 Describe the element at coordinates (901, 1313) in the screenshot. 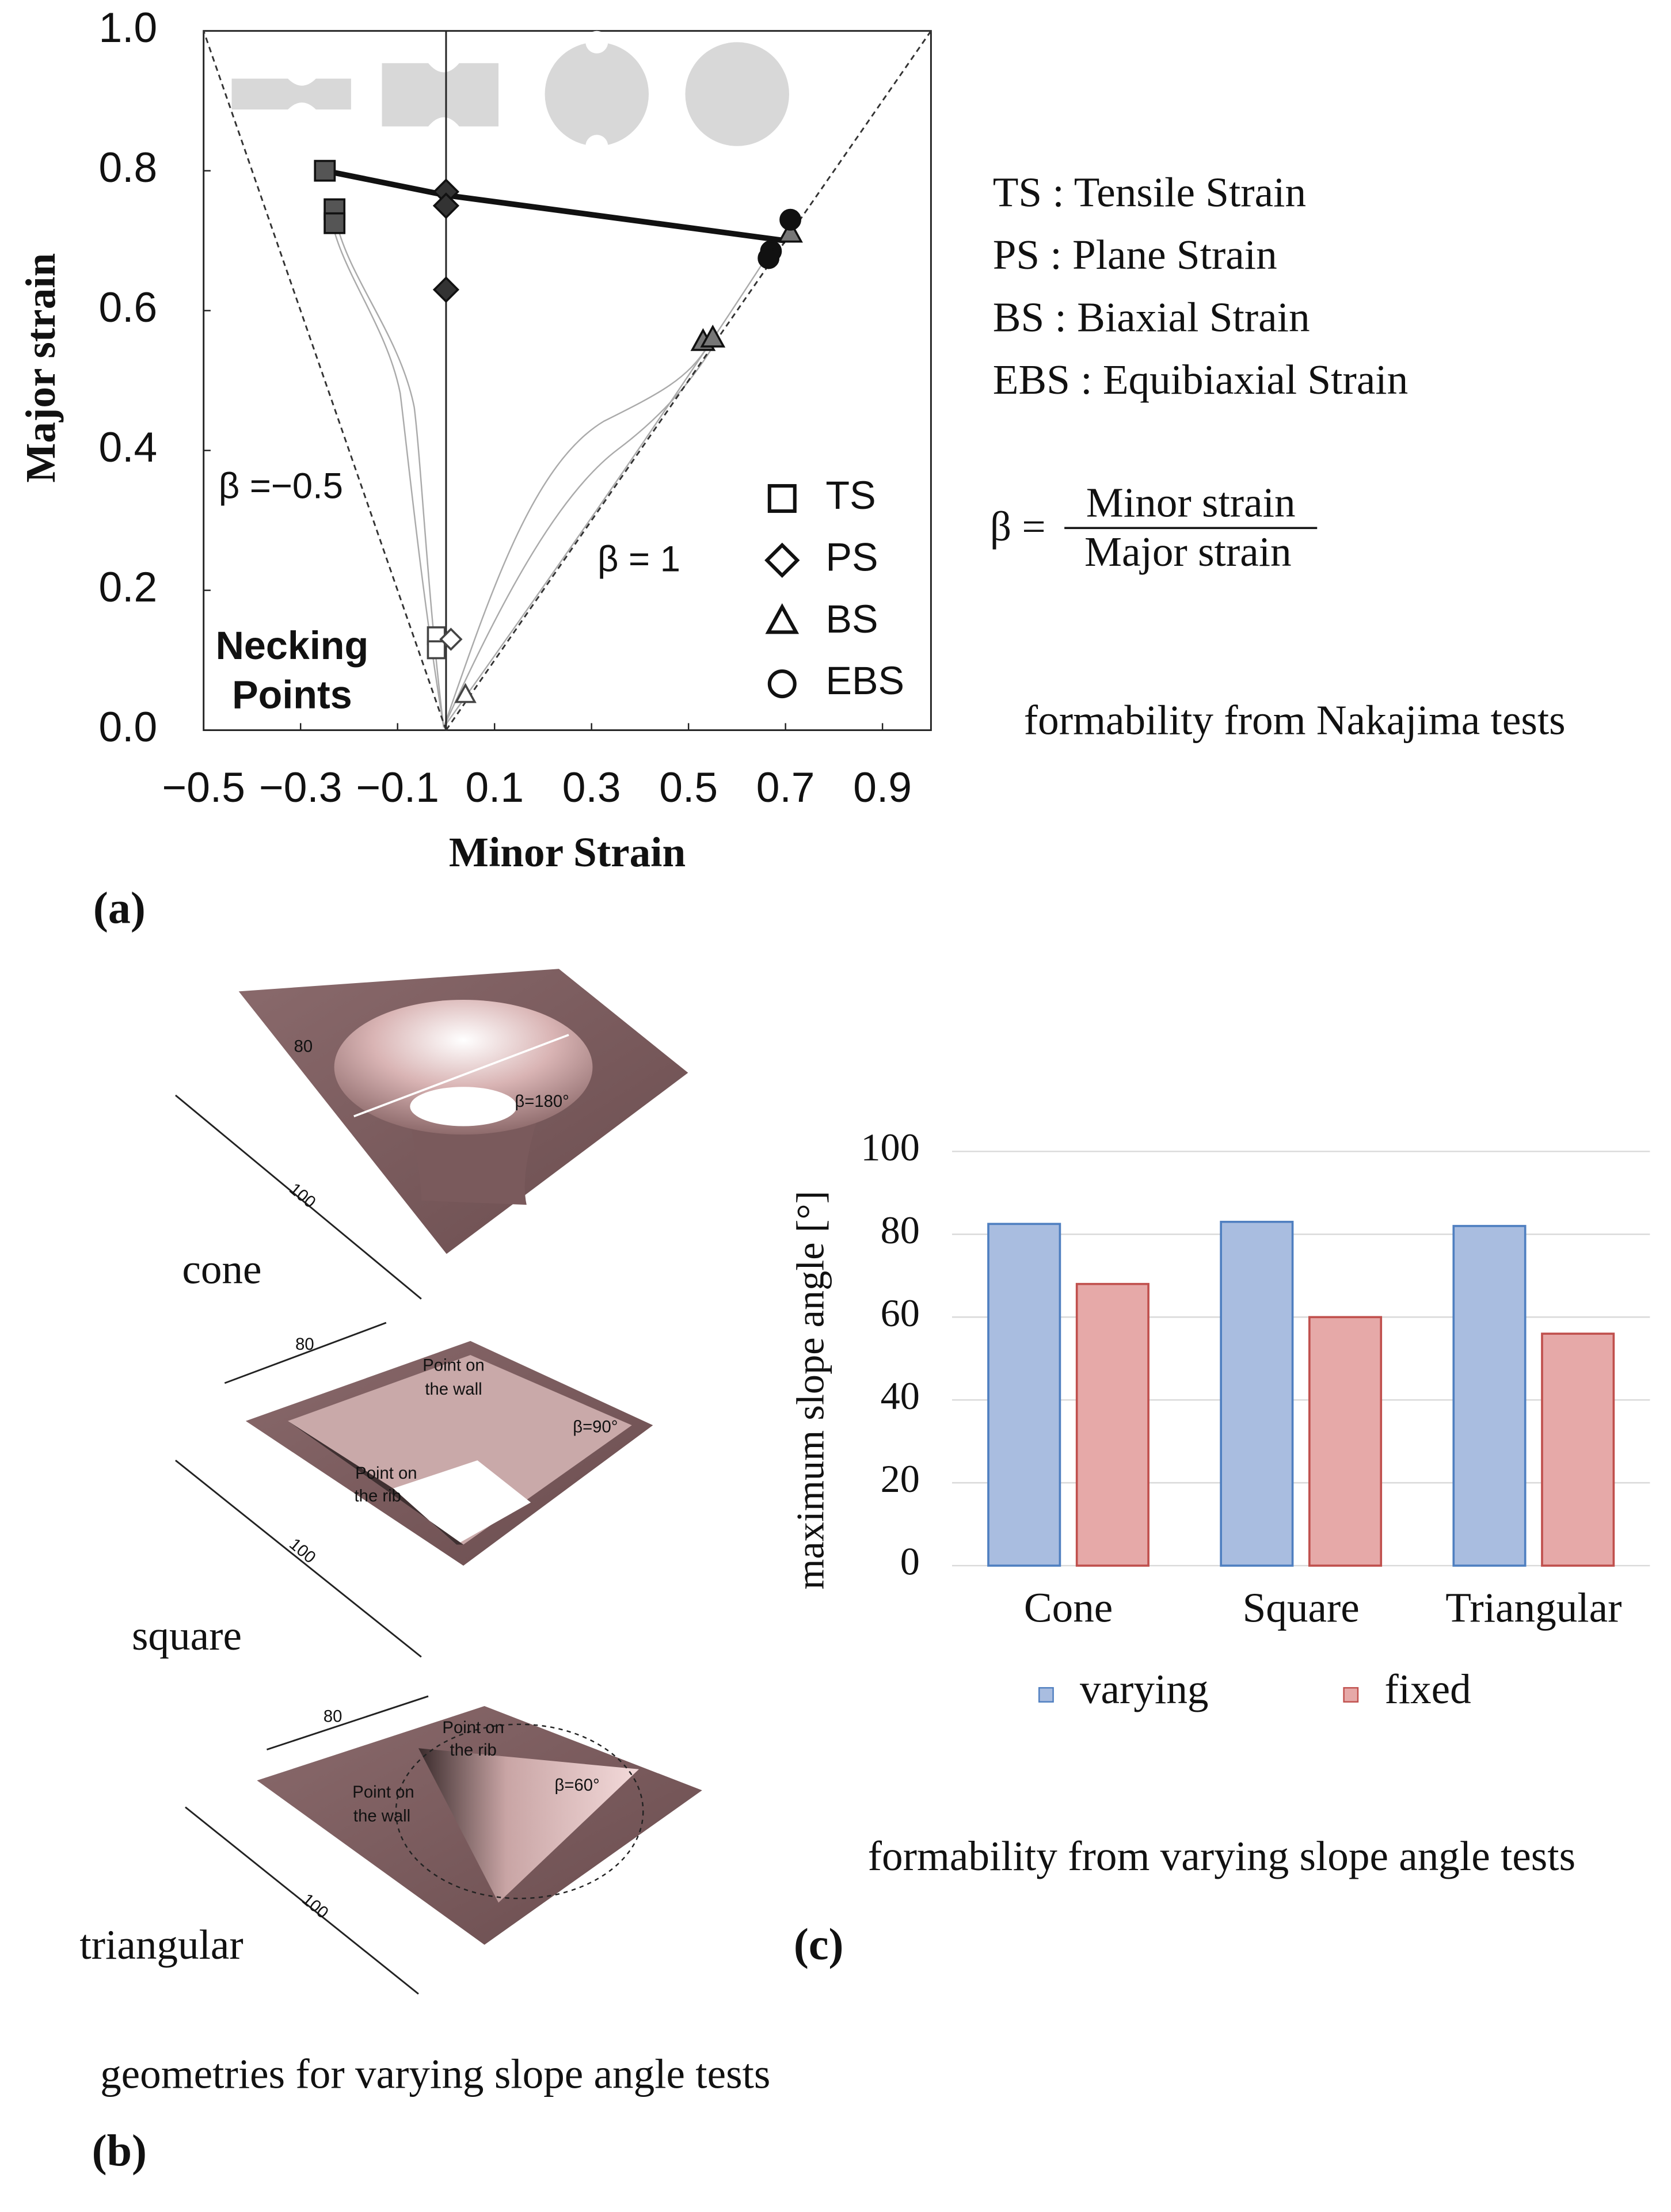

I see `y-tick-label: 60` at that location.